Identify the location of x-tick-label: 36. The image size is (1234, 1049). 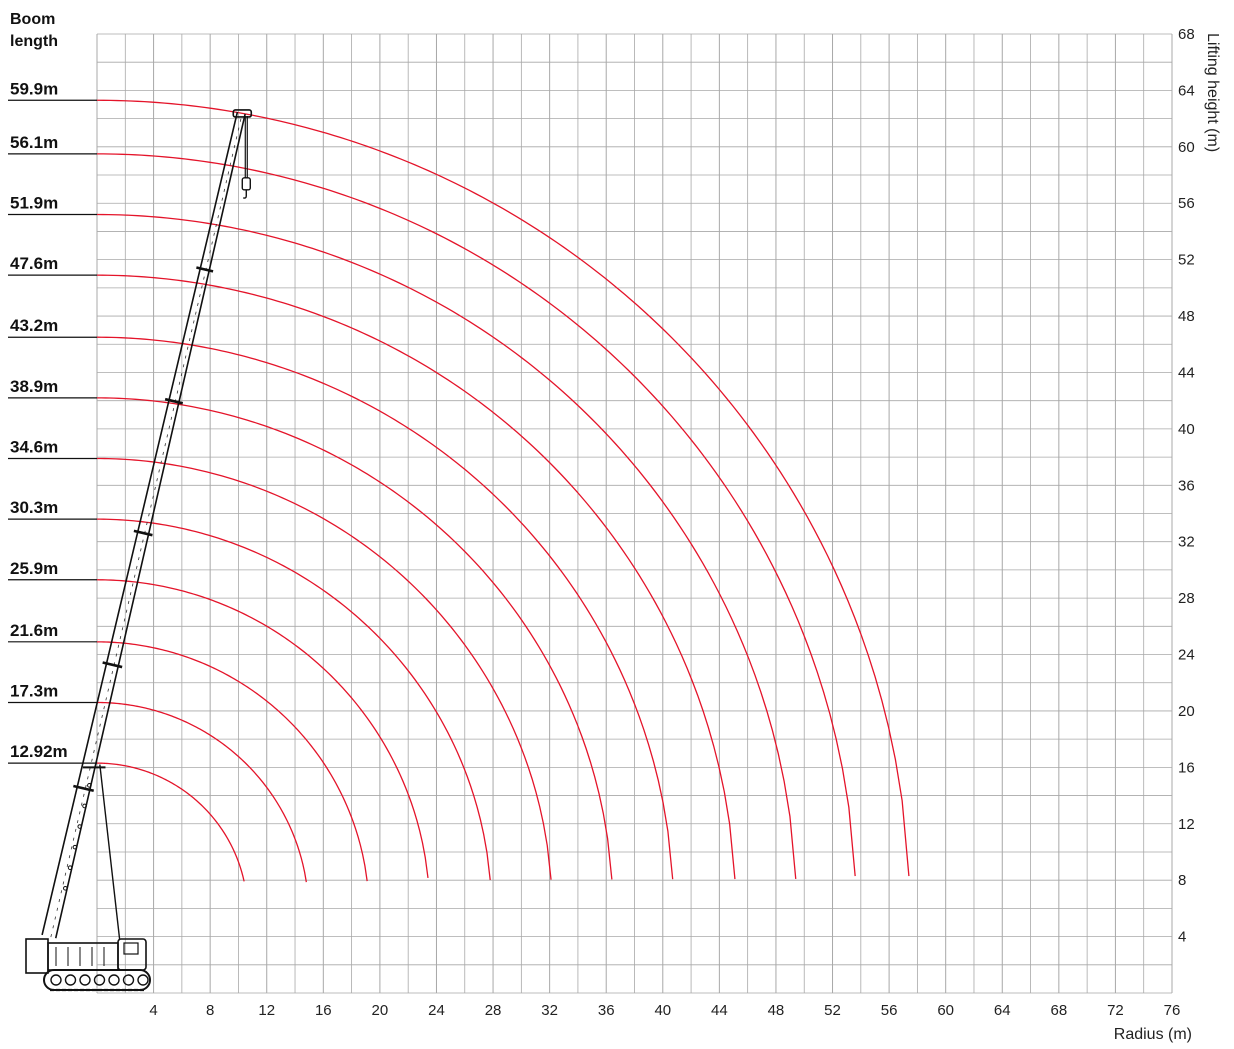
(606, 1010).